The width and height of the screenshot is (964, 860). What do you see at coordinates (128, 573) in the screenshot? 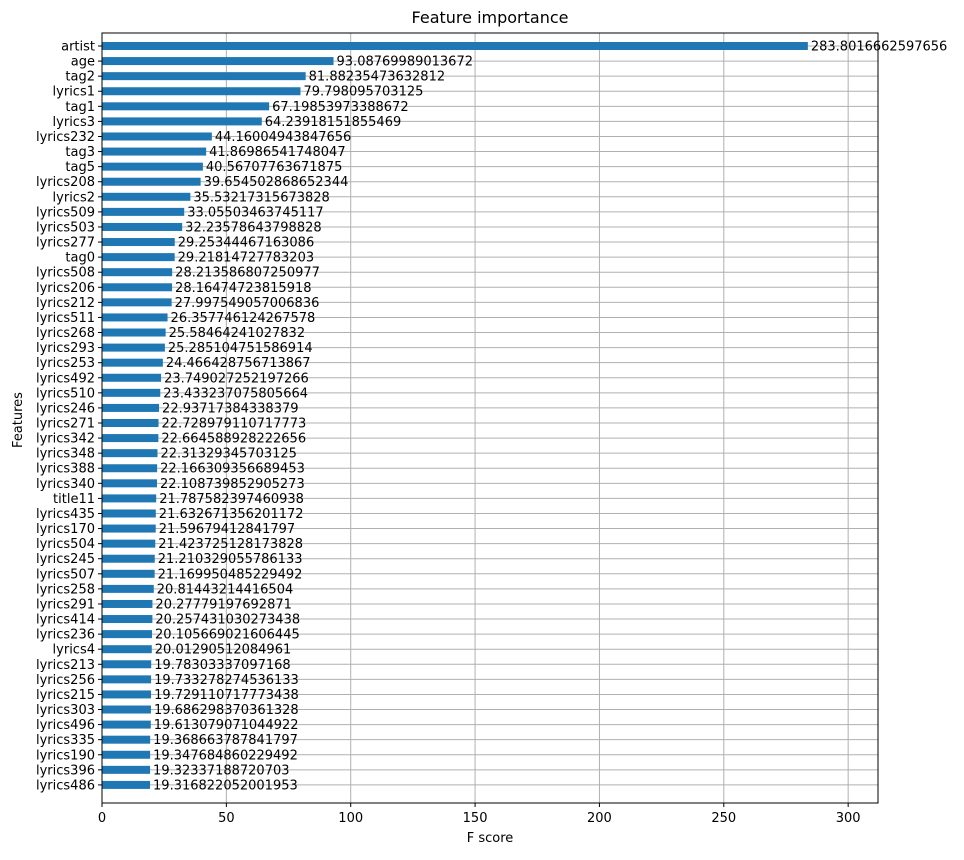
I see `bar-lyrics507` at bounding box center [128, 573].